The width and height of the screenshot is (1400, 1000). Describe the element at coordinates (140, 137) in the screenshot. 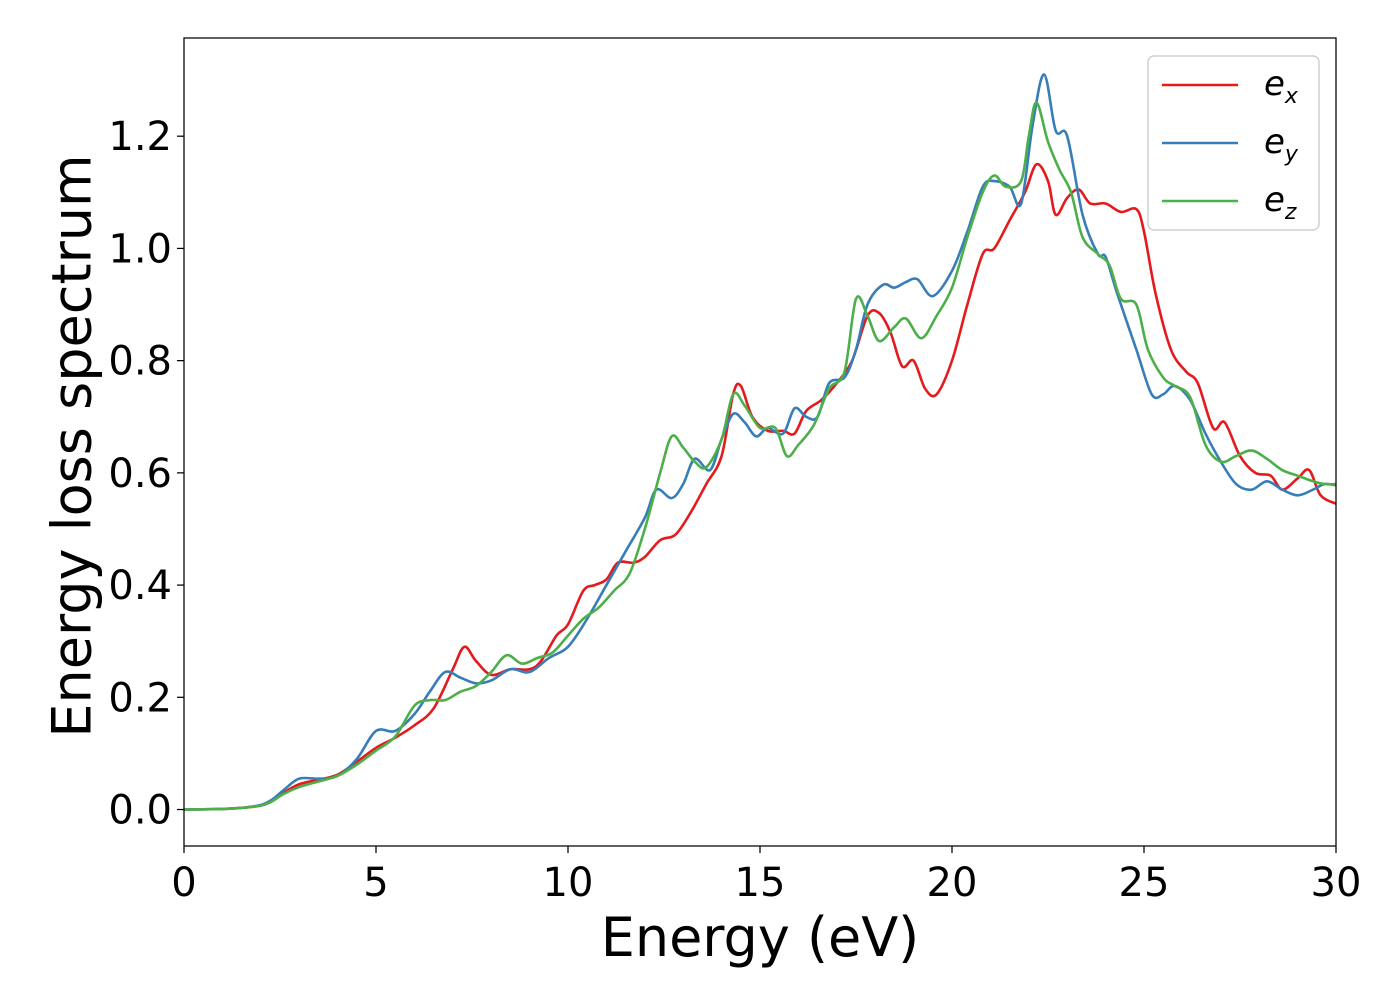

I see `y-tick-label: 1.2` at that location.